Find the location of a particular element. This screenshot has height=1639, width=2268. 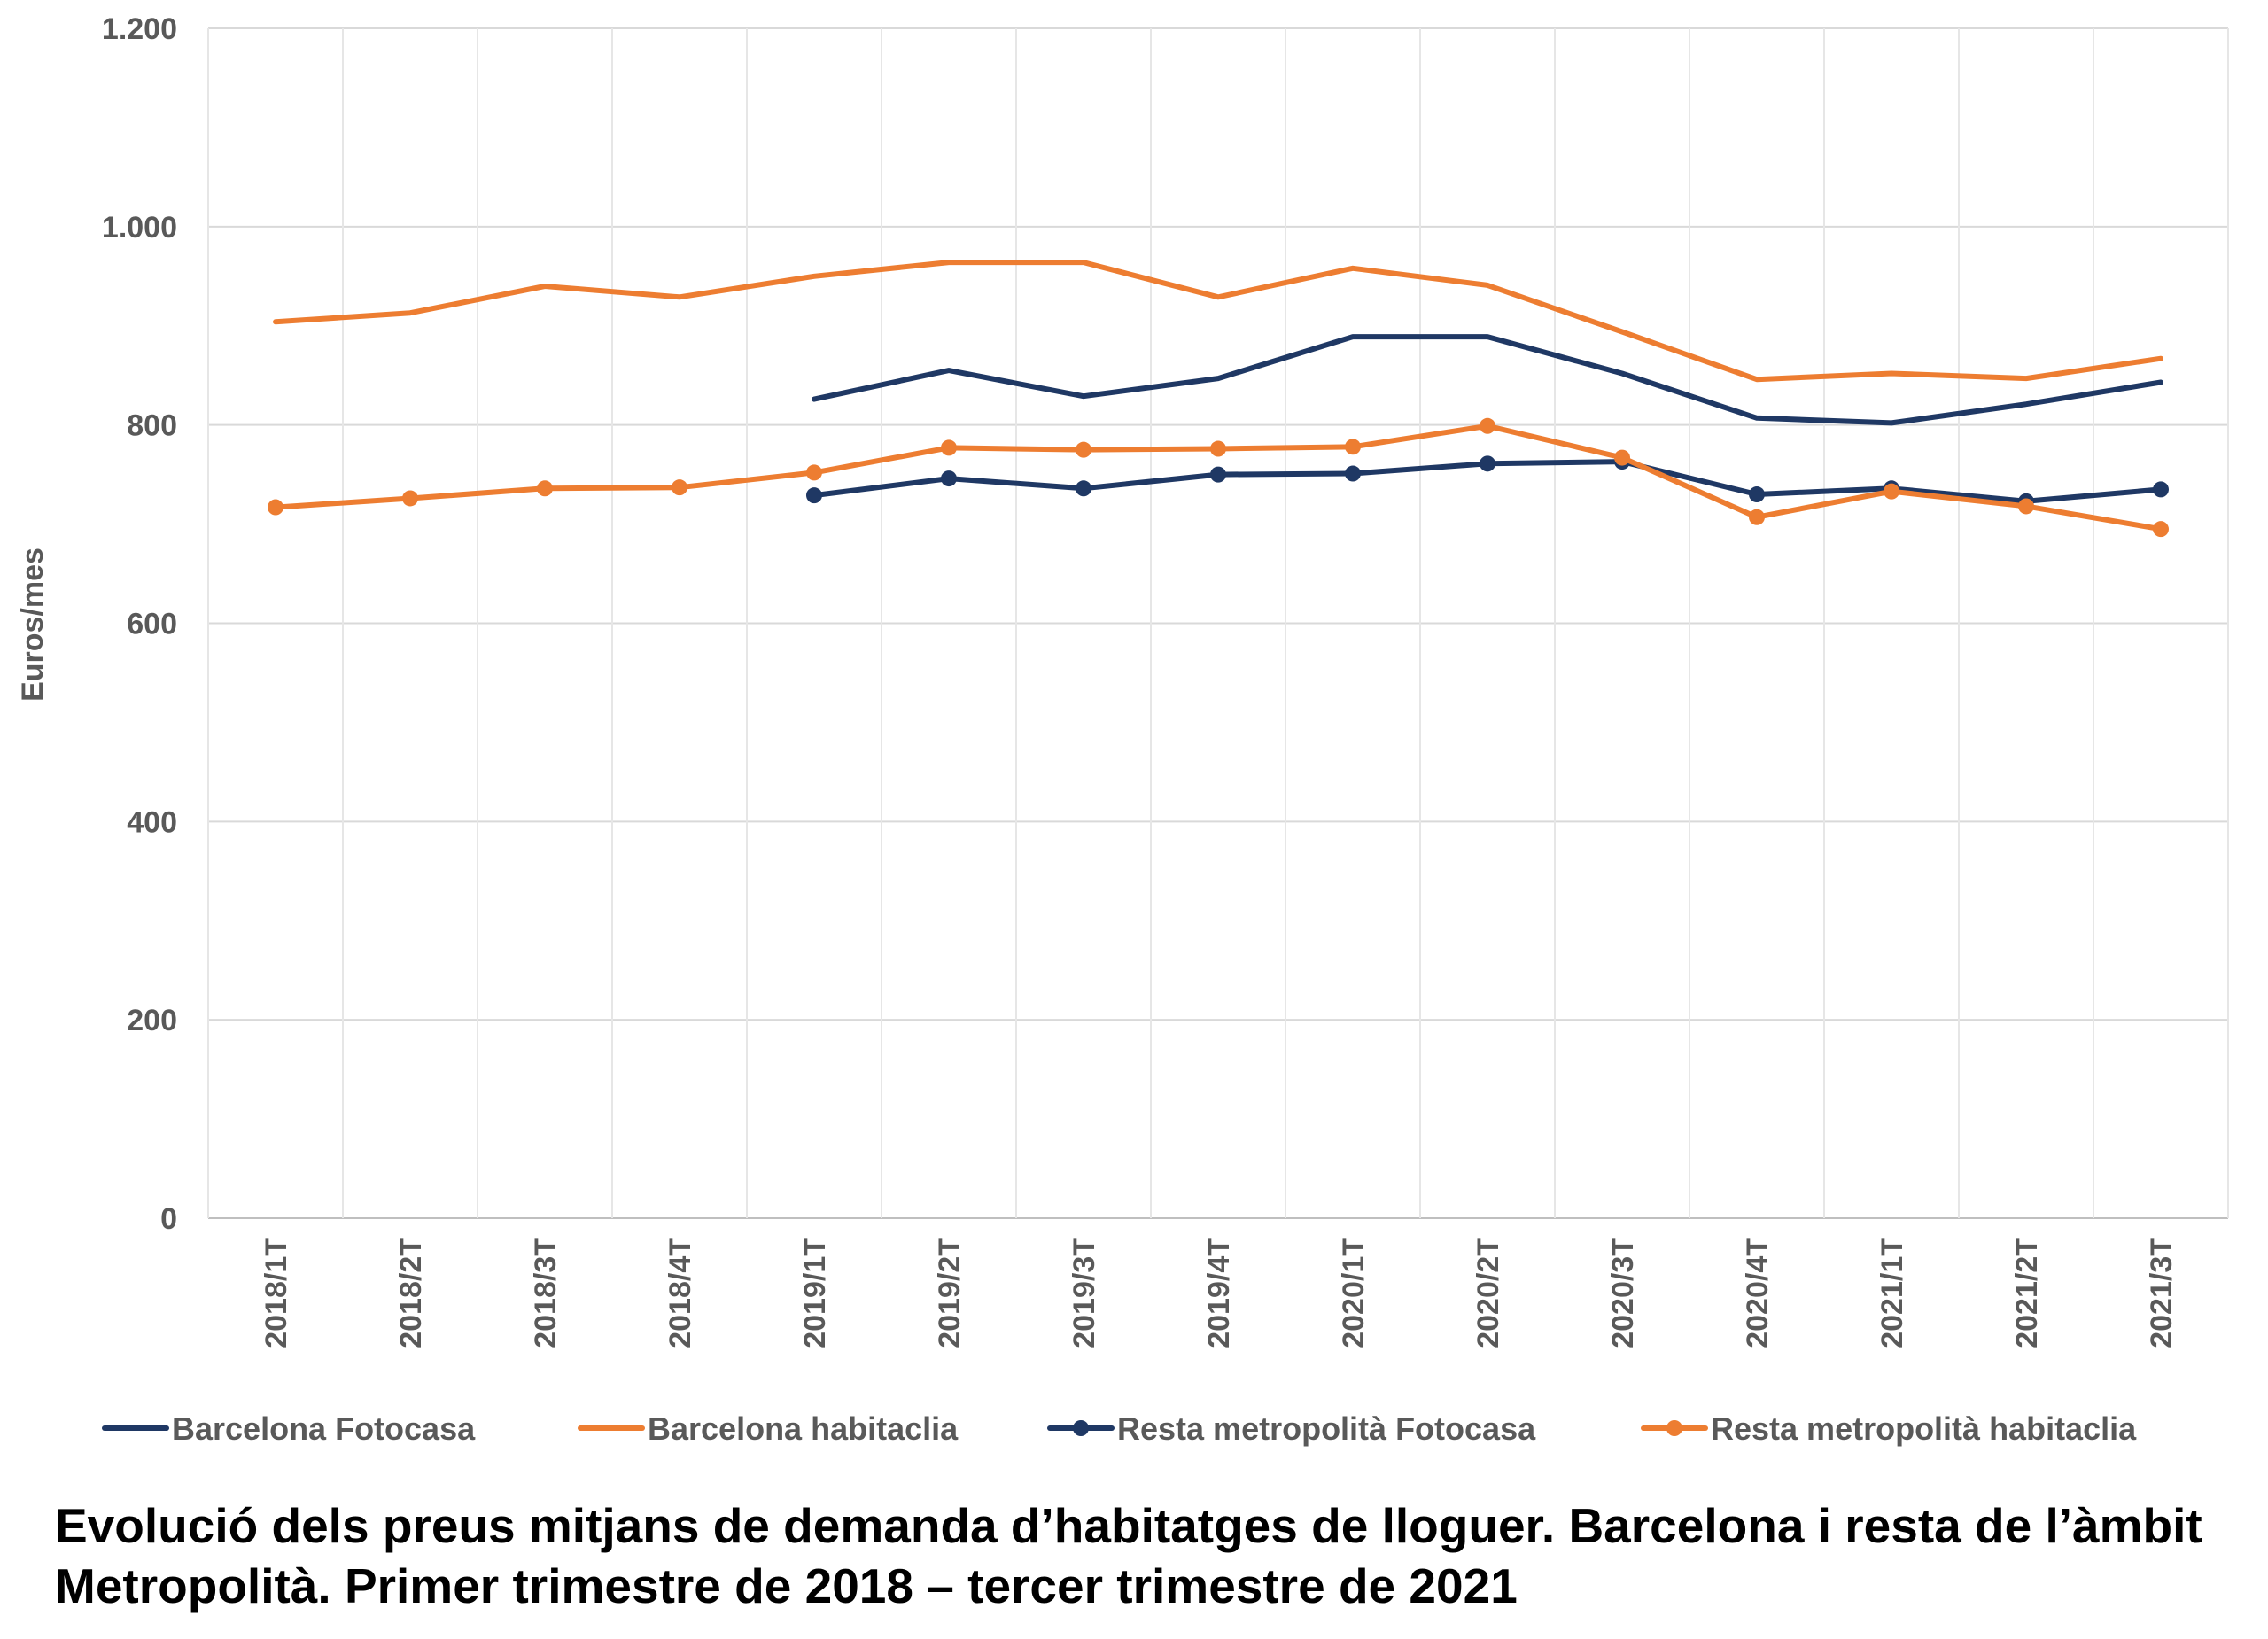

series-resta-metropolit-fotocasa is located at coordinates (1487, 481).